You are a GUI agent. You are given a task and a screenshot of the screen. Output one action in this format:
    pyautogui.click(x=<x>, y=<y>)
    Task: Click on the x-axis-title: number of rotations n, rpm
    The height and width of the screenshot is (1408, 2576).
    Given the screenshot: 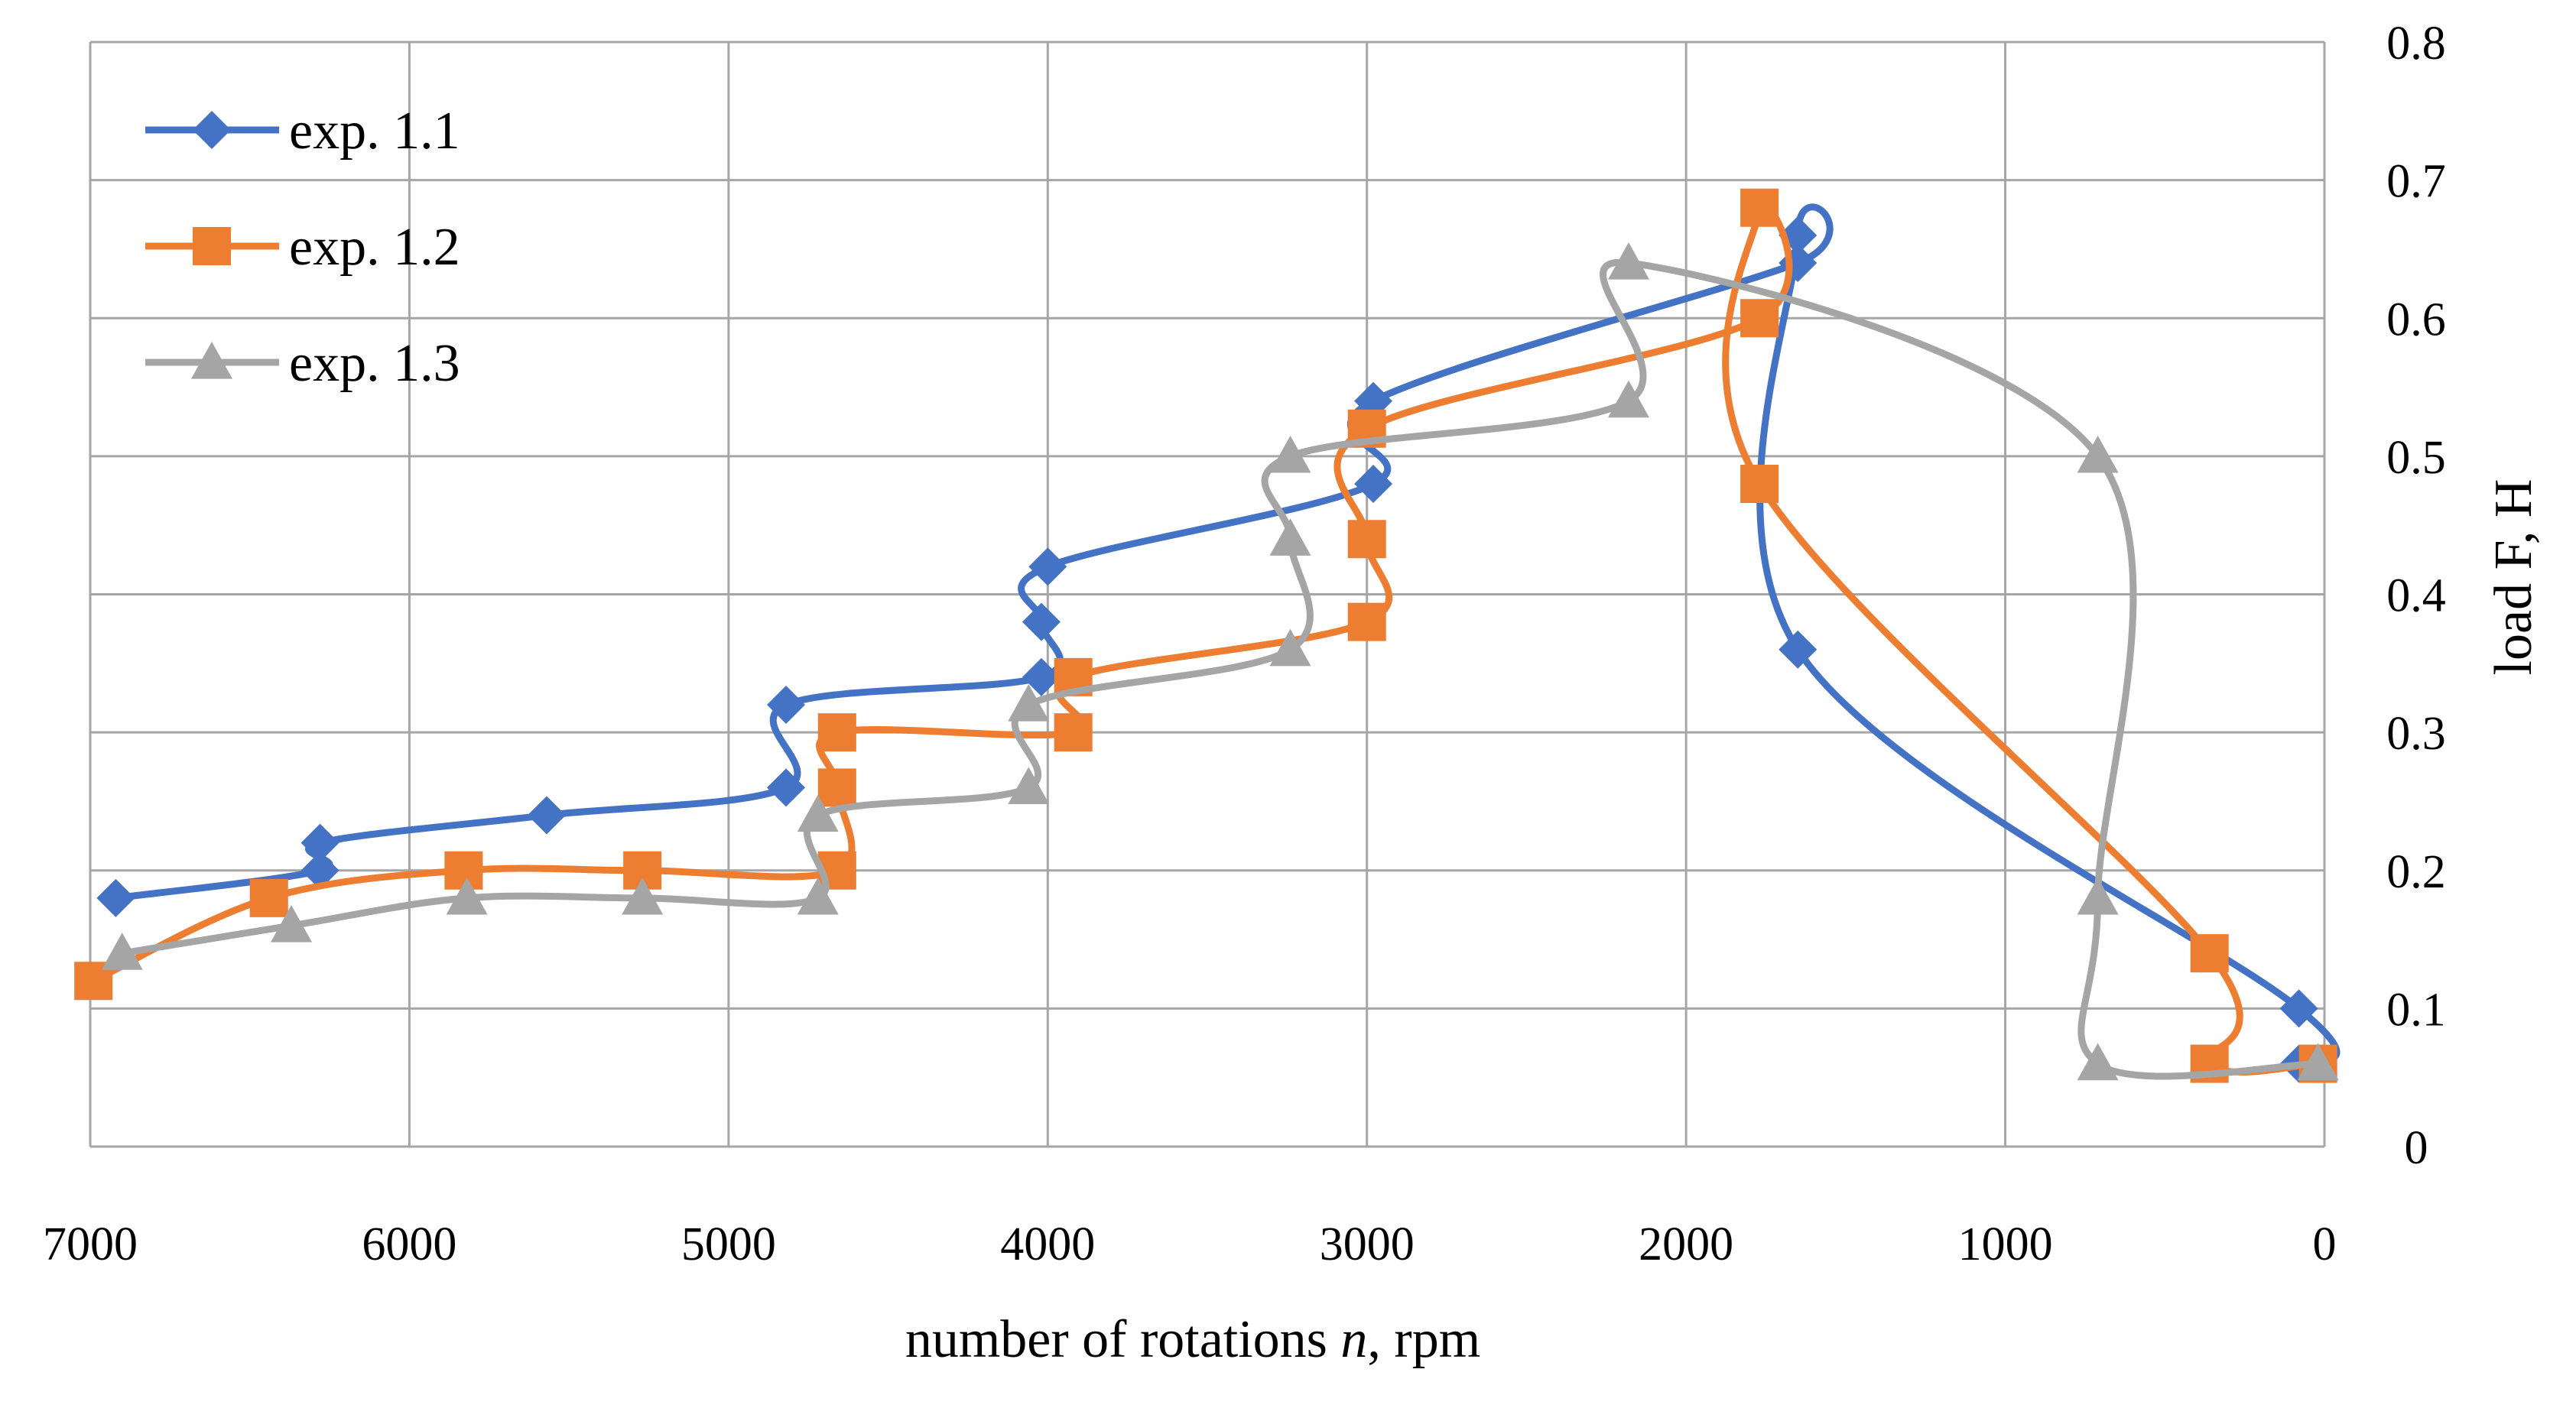 What is the action you would take?
    pyautogui.click(x=1193, y=1339)
    